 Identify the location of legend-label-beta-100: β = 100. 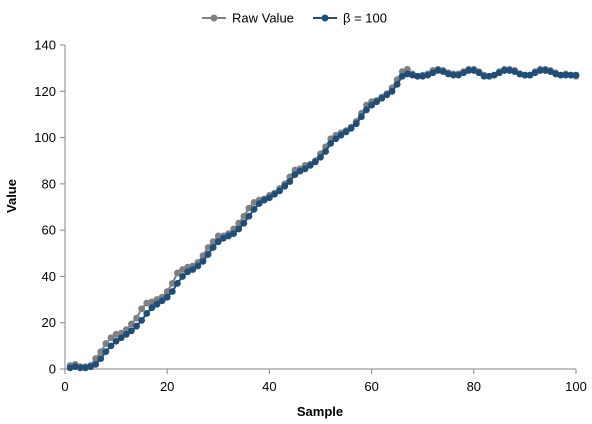
(365, 18).